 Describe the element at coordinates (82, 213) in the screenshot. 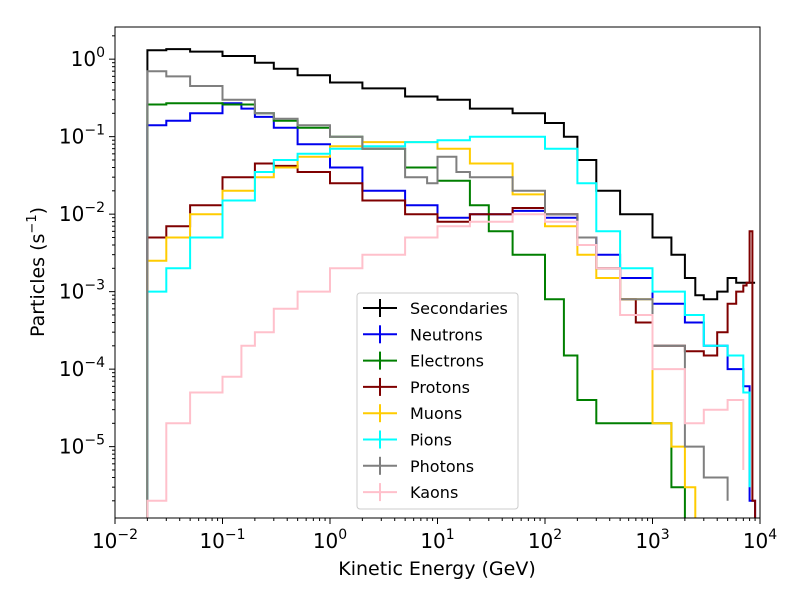

I see `y-tick-label: 10⁻²` at that location.